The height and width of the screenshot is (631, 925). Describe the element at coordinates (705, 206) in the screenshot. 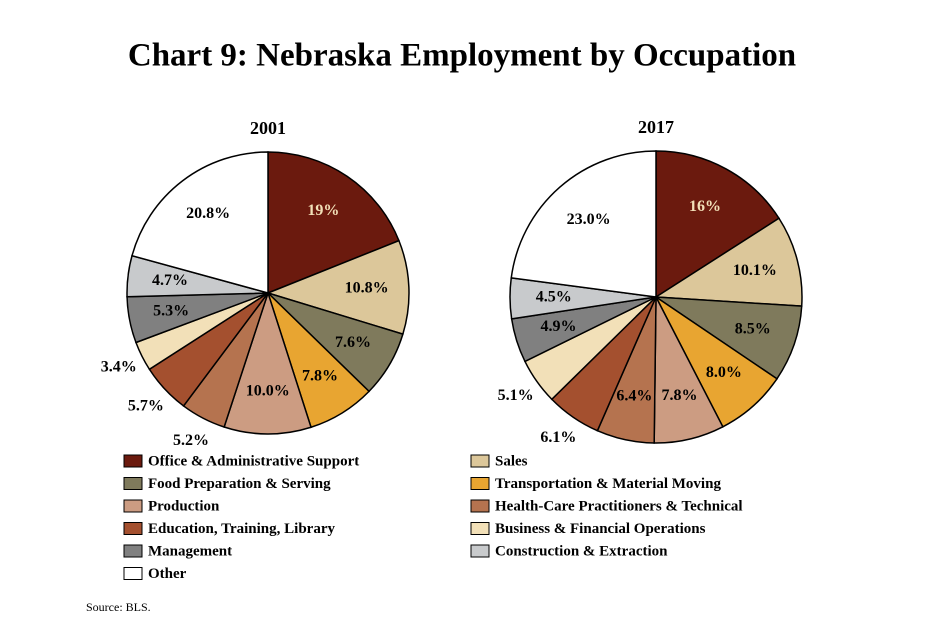

I see `data-label: 16%` at that location.